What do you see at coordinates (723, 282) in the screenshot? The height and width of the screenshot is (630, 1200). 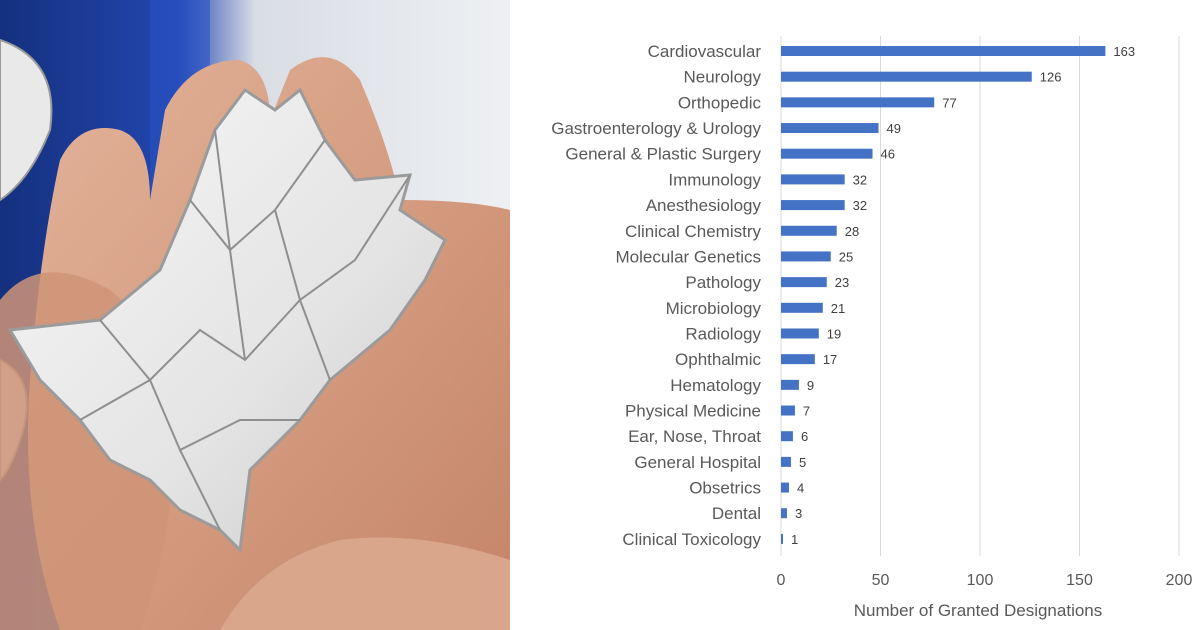 I see `category-label-10: Pathology` at bounding box center [723, 282].